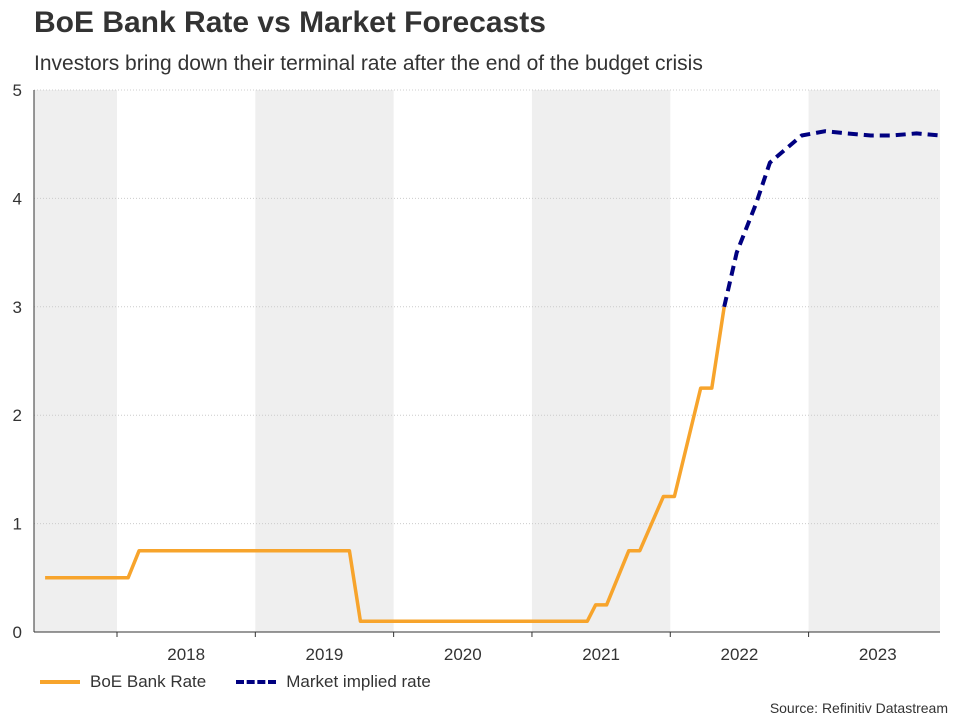 This screenshot has height=720, width=960. Describe the element at coordinates (740, 654) in the screenshot. I see `x-tick-label: 2022` at that location.